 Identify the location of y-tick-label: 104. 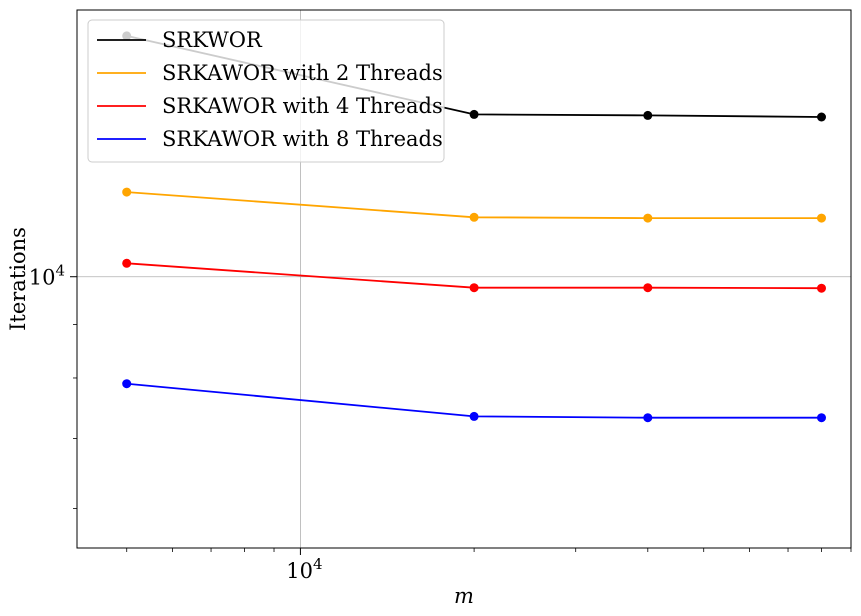
(47, 276).